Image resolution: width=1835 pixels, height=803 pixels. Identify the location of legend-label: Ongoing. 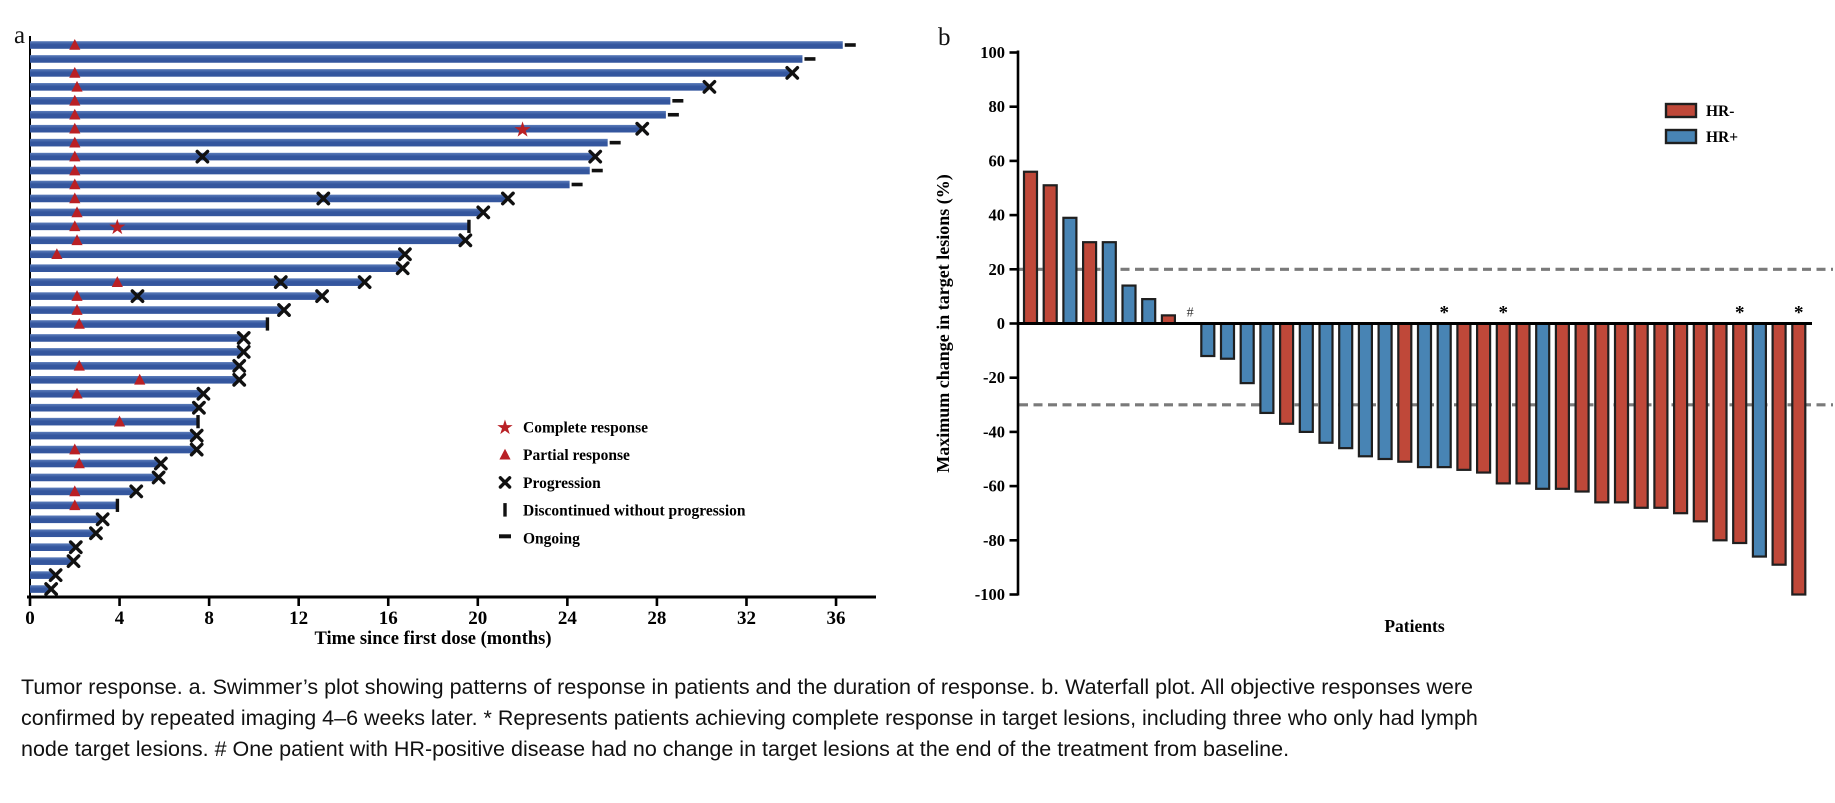
(551, 538).